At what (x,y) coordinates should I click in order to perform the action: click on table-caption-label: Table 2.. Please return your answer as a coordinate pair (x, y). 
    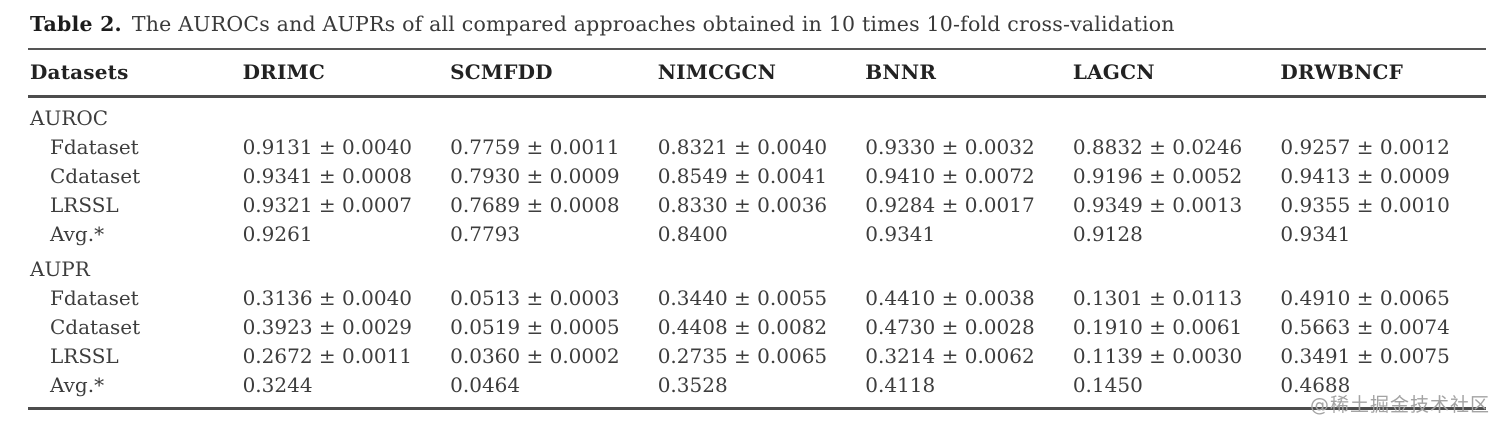
    Looking at the image, I should click on (76, 24).